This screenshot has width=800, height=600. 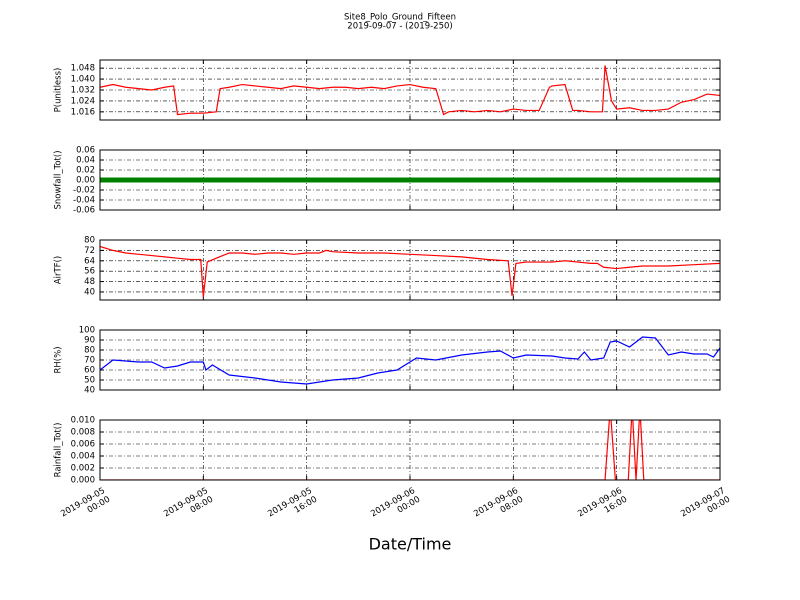 What do you see at coordinates (84, 211) in the screenshot?
I see `y-tick-label: -0.06` at bounding box center [84, 211].